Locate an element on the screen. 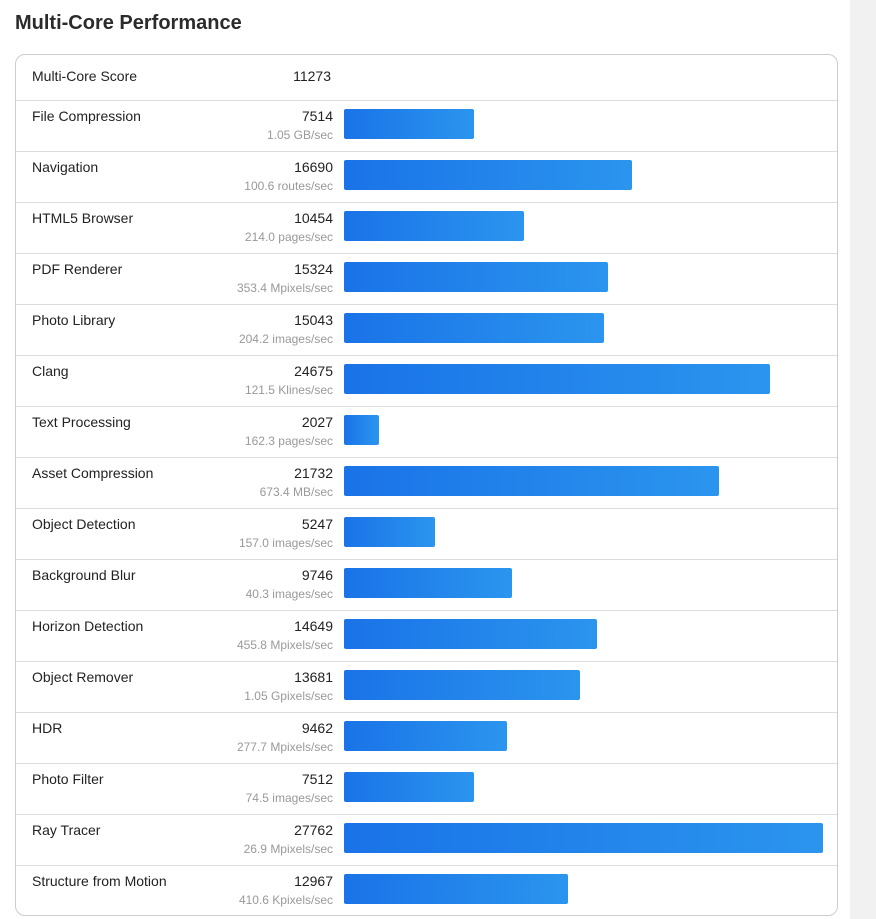 The width and height of the screenshot is (876, 919). result-row: HTML5 Browser 10454 214.0 pages/sec is located at coordinates (426, 227).